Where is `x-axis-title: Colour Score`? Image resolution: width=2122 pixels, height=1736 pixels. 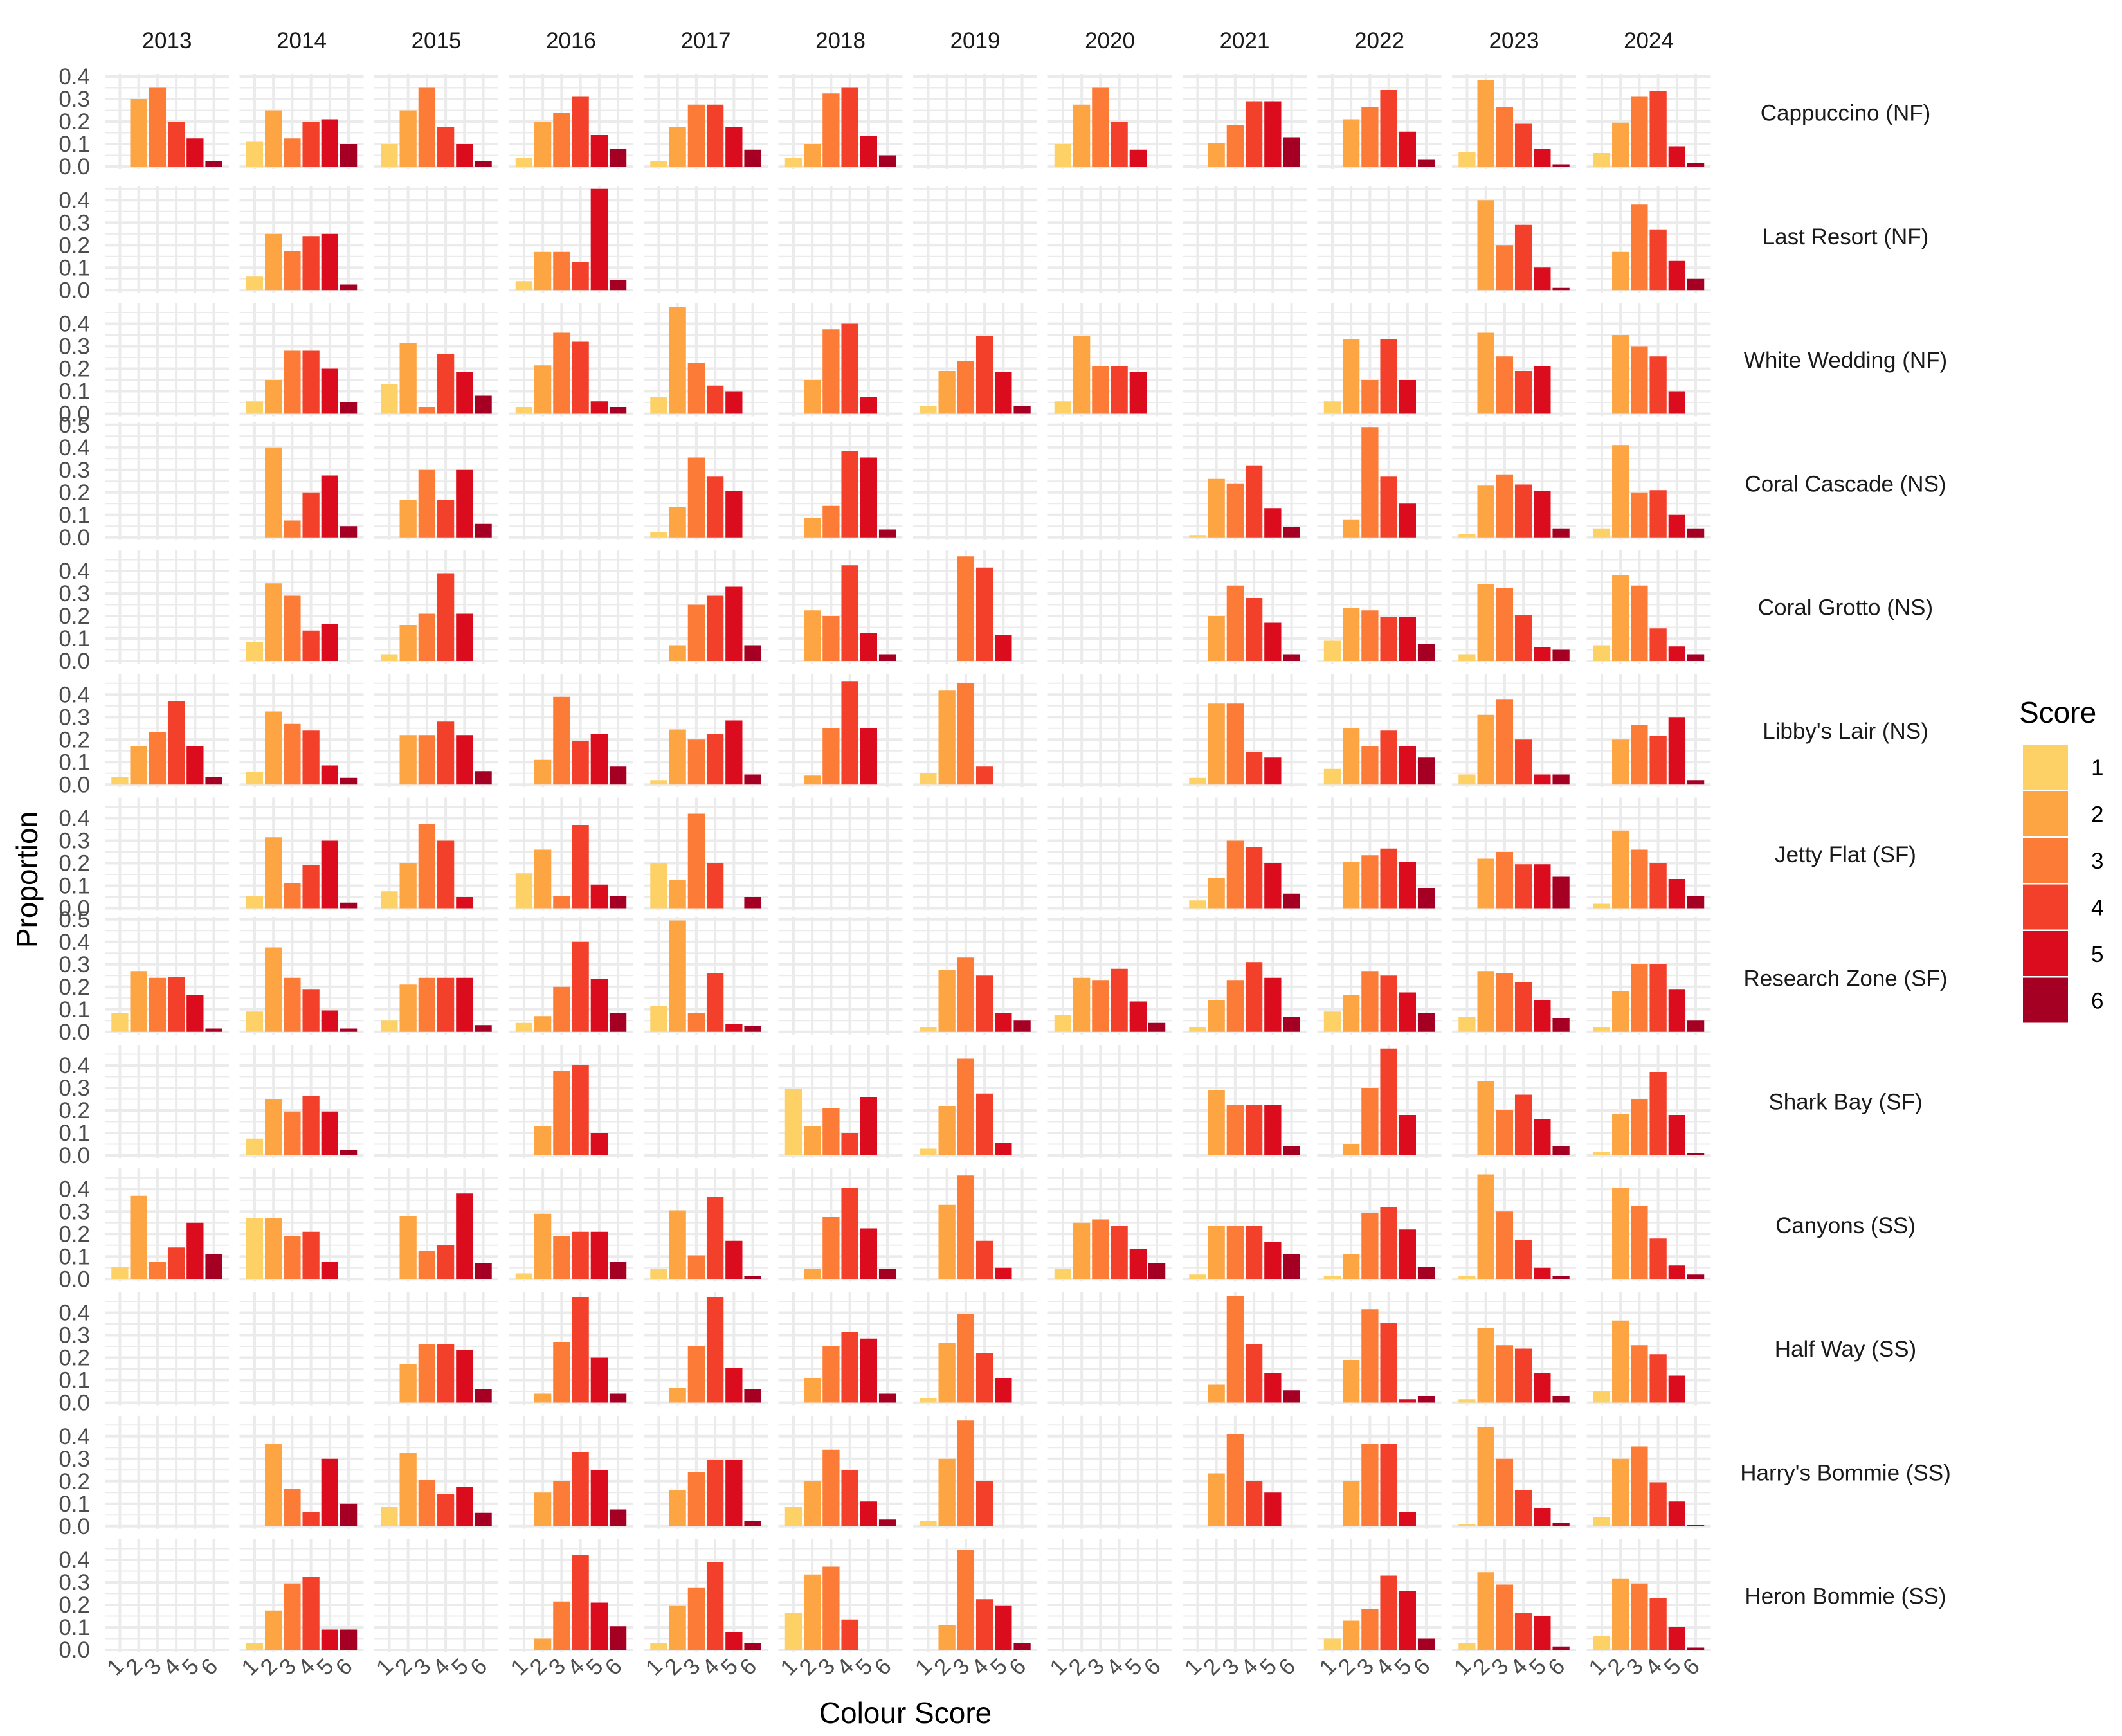
x-axis-title: Colour Score is located at coordinates (905, 1713).